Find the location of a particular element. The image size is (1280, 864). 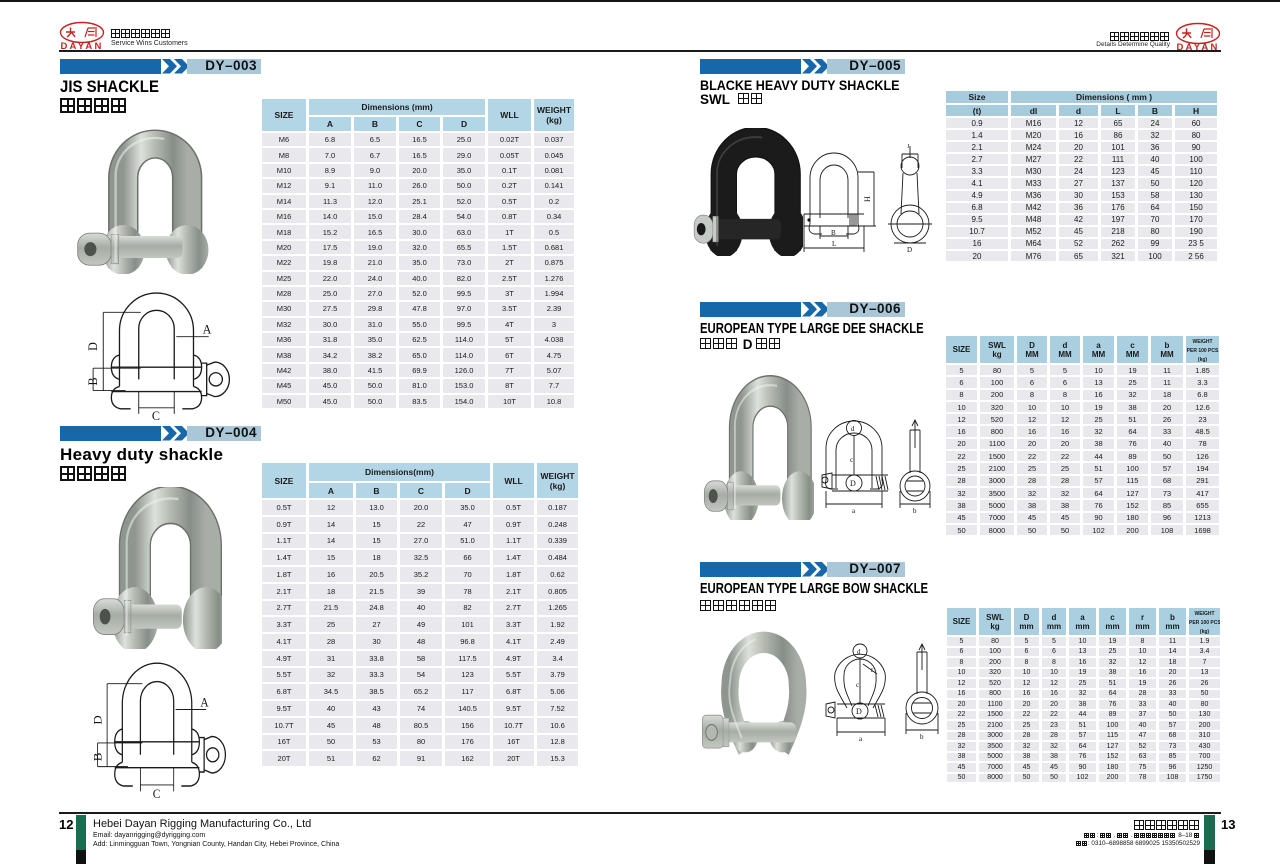

svg-text: H is located at coordinates (867, 199).